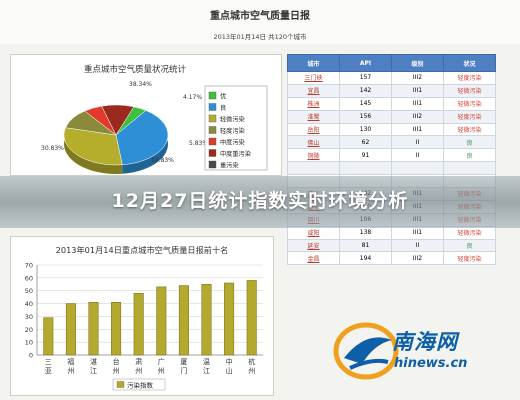 The image size is (520, 400). What do you see at coordinates (52, 148) in the screenshot?
I see `pie-data-label: 30.83%` at bounding box center [52, 148].